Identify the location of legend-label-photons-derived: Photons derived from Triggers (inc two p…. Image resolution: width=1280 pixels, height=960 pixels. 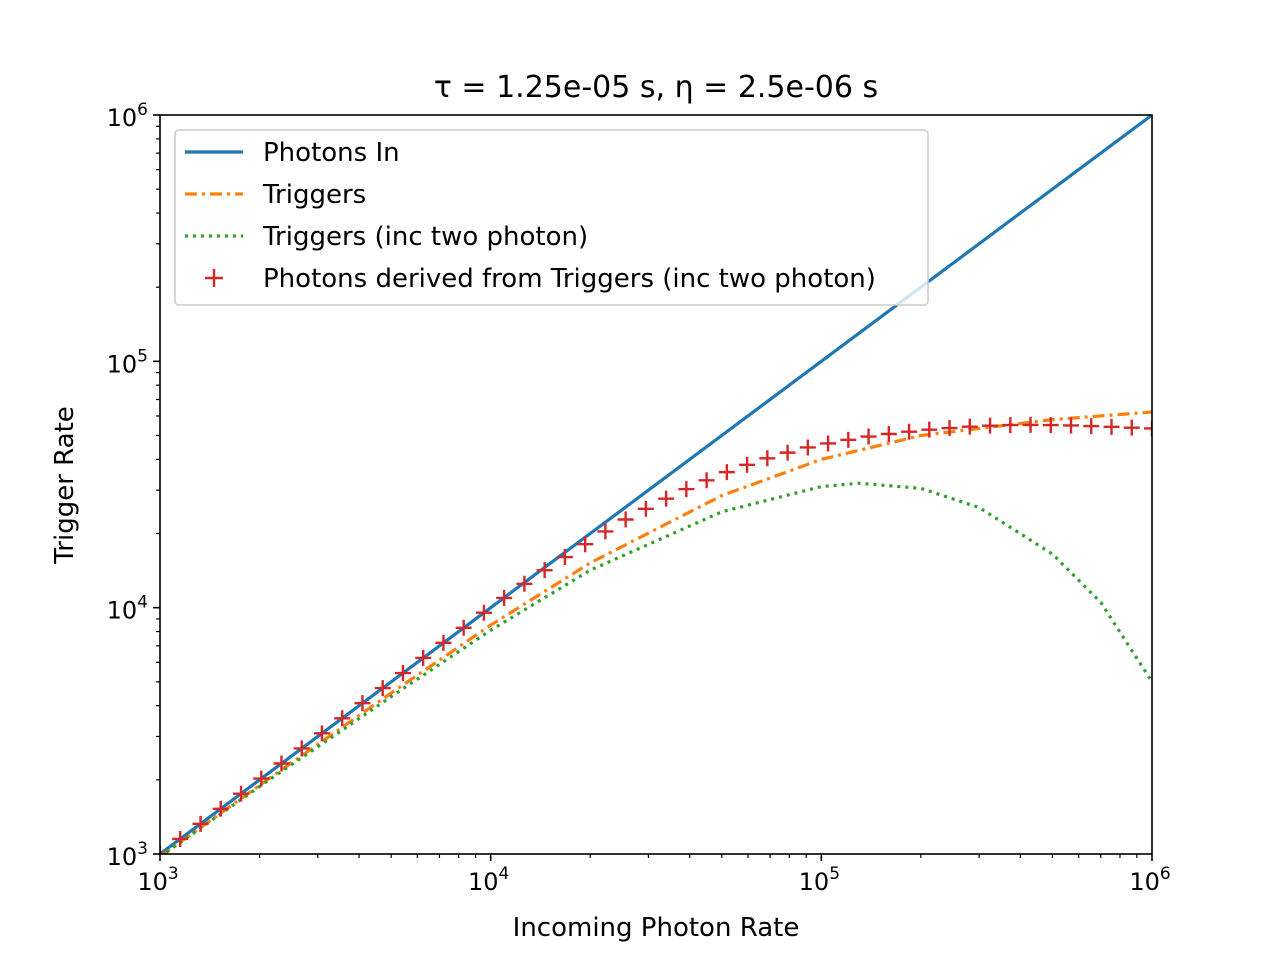
(569, 279).